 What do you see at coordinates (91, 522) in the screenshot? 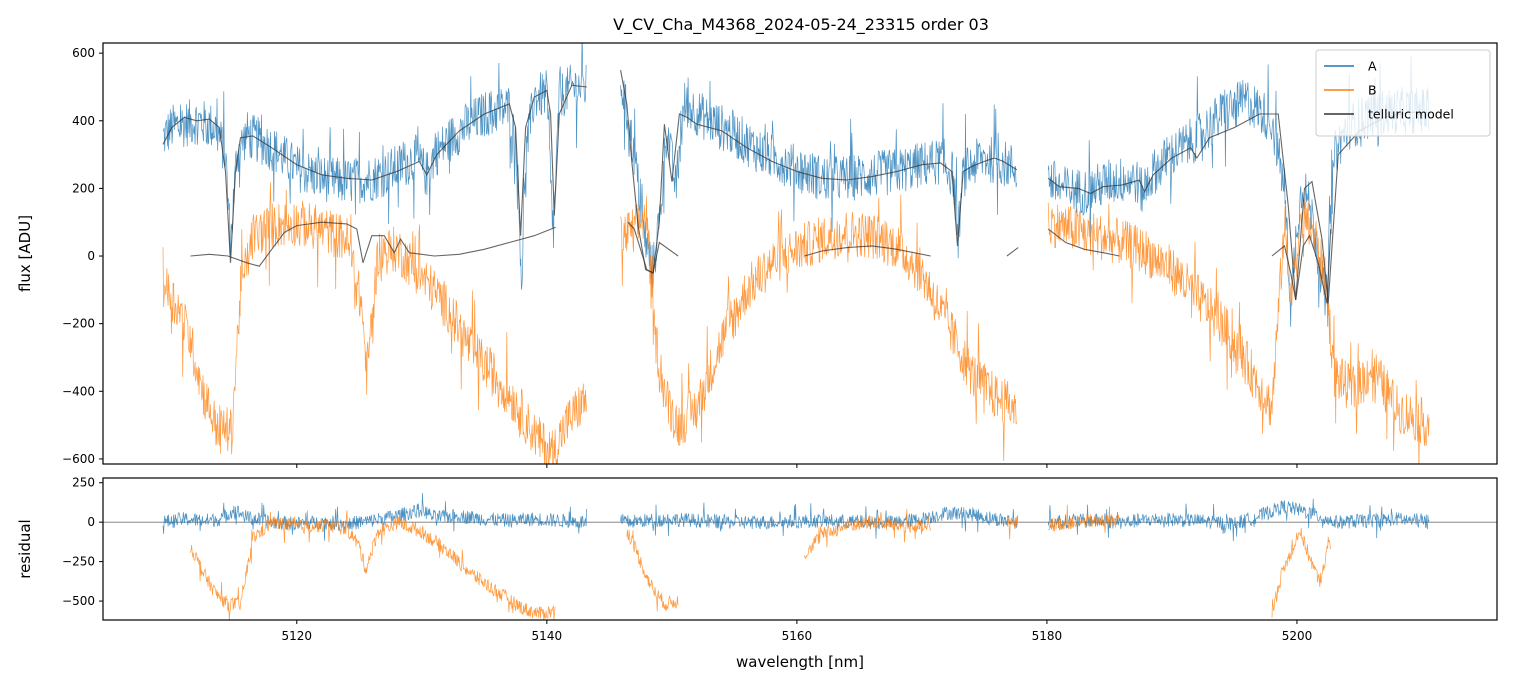
I see `residual-ytick-label: 0` at bounding box center [91, 522].